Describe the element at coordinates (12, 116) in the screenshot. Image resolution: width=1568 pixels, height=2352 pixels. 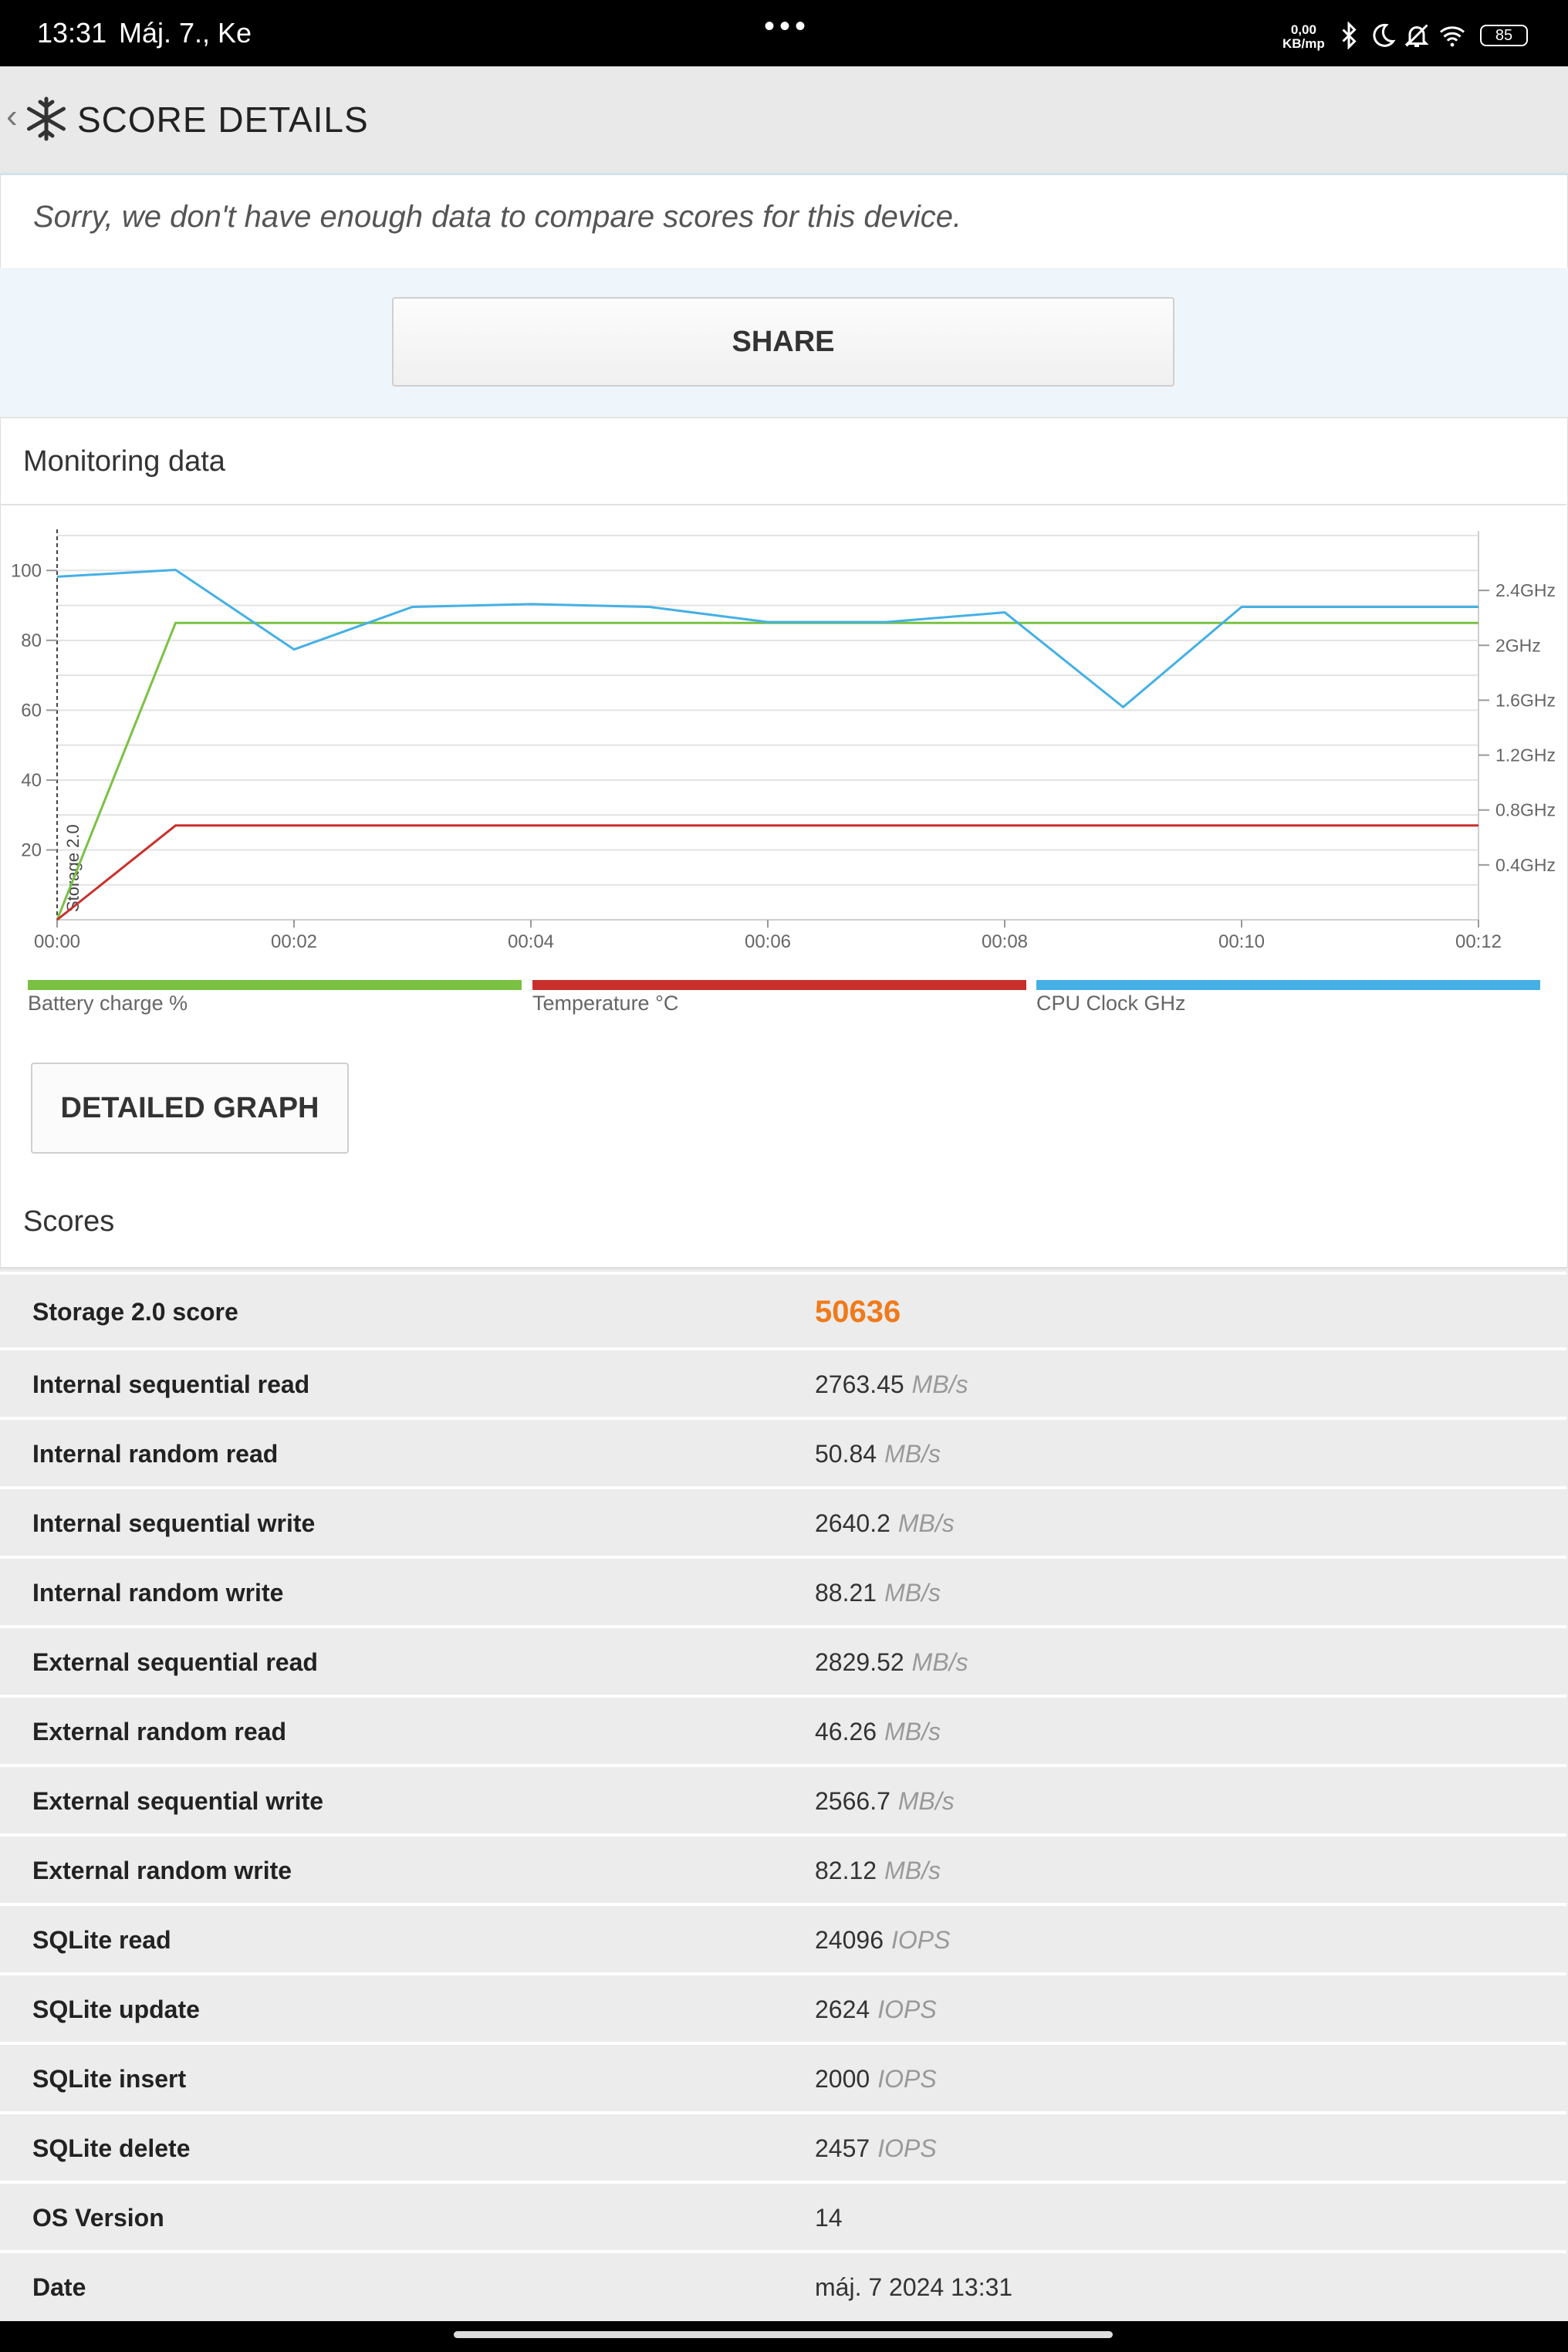
I see `back-chevron-icon: ‹` at that location.